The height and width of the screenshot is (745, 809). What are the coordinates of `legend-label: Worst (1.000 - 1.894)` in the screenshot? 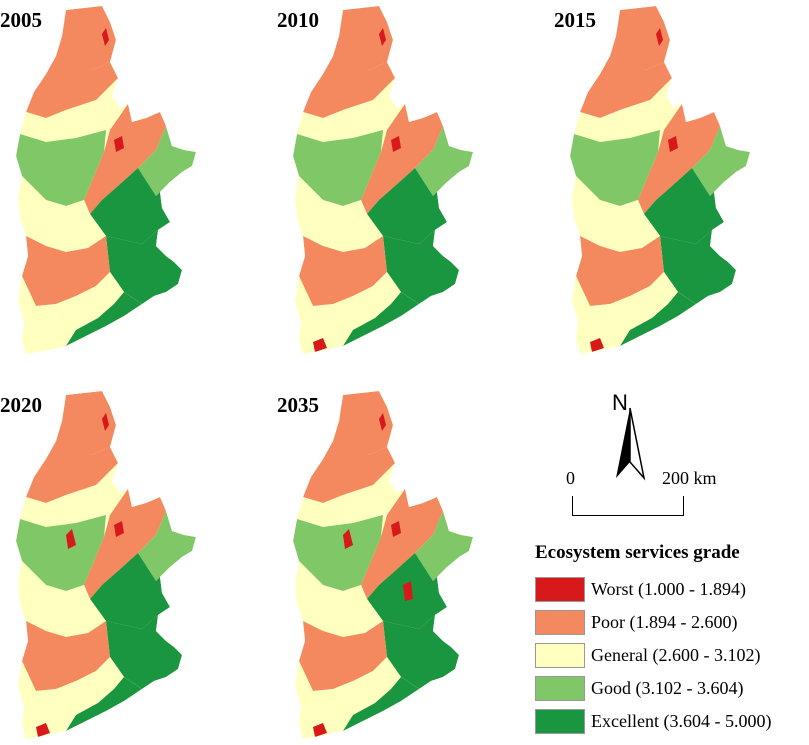 It's located at (669, 589).